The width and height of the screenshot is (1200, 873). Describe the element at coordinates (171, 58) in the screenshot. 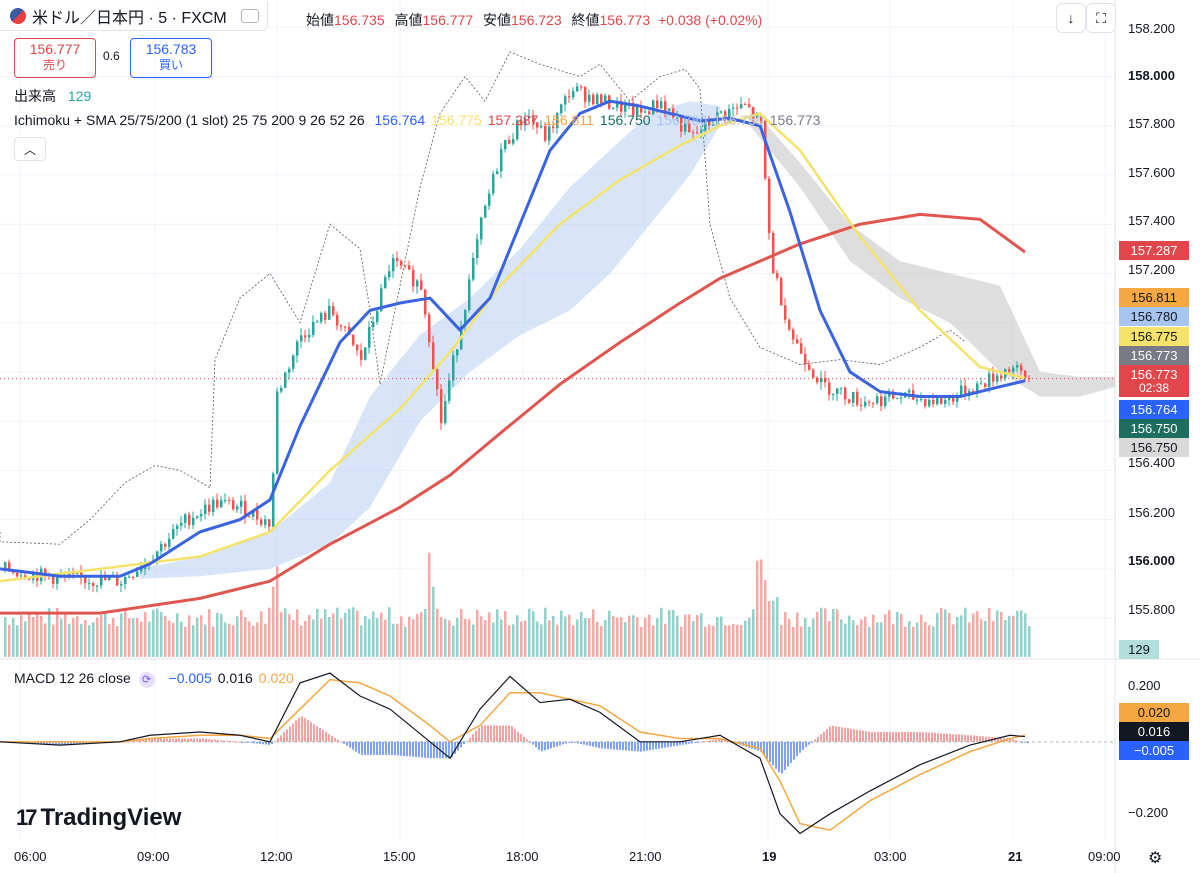

I see `buy-button: 156.783 買い` at that location.